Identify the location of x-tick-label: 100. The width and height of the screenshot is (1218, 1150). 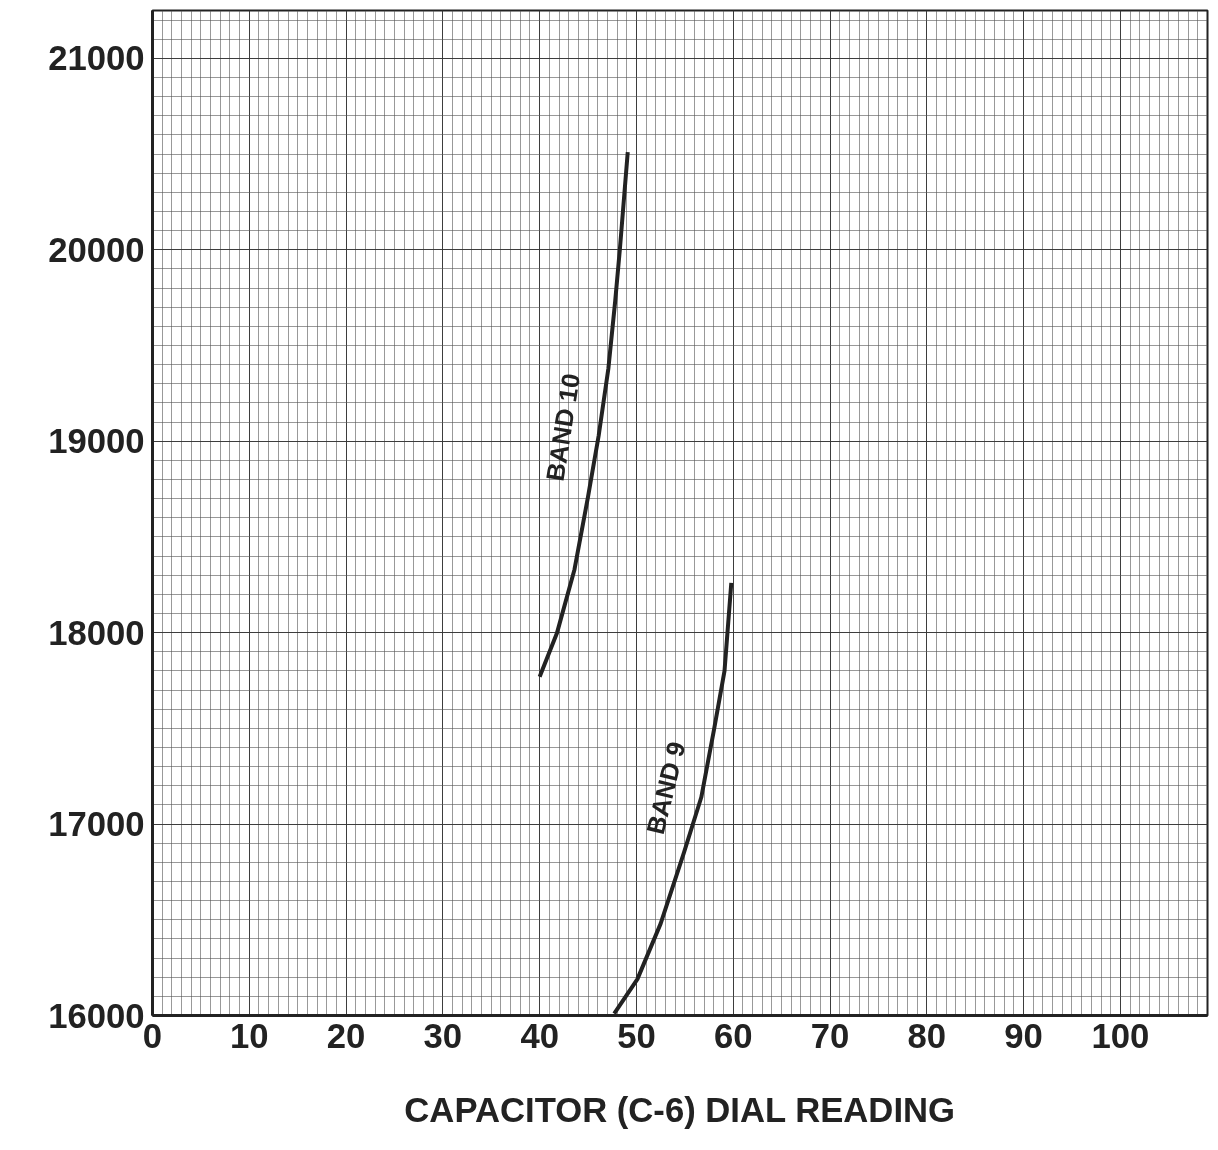
(1120, 1035).